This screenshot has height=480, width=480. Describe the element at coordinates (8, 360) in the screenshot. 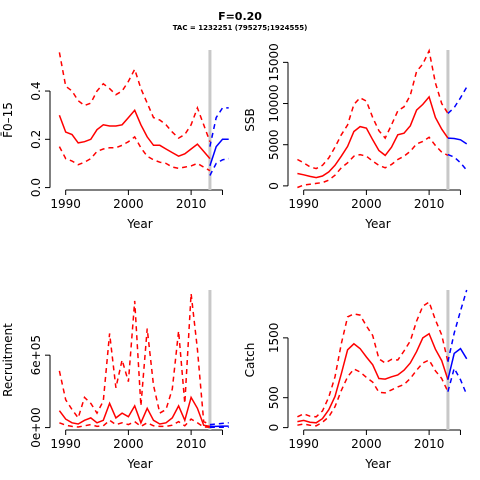

I see `y-axis-label: Recruitment` at that location.